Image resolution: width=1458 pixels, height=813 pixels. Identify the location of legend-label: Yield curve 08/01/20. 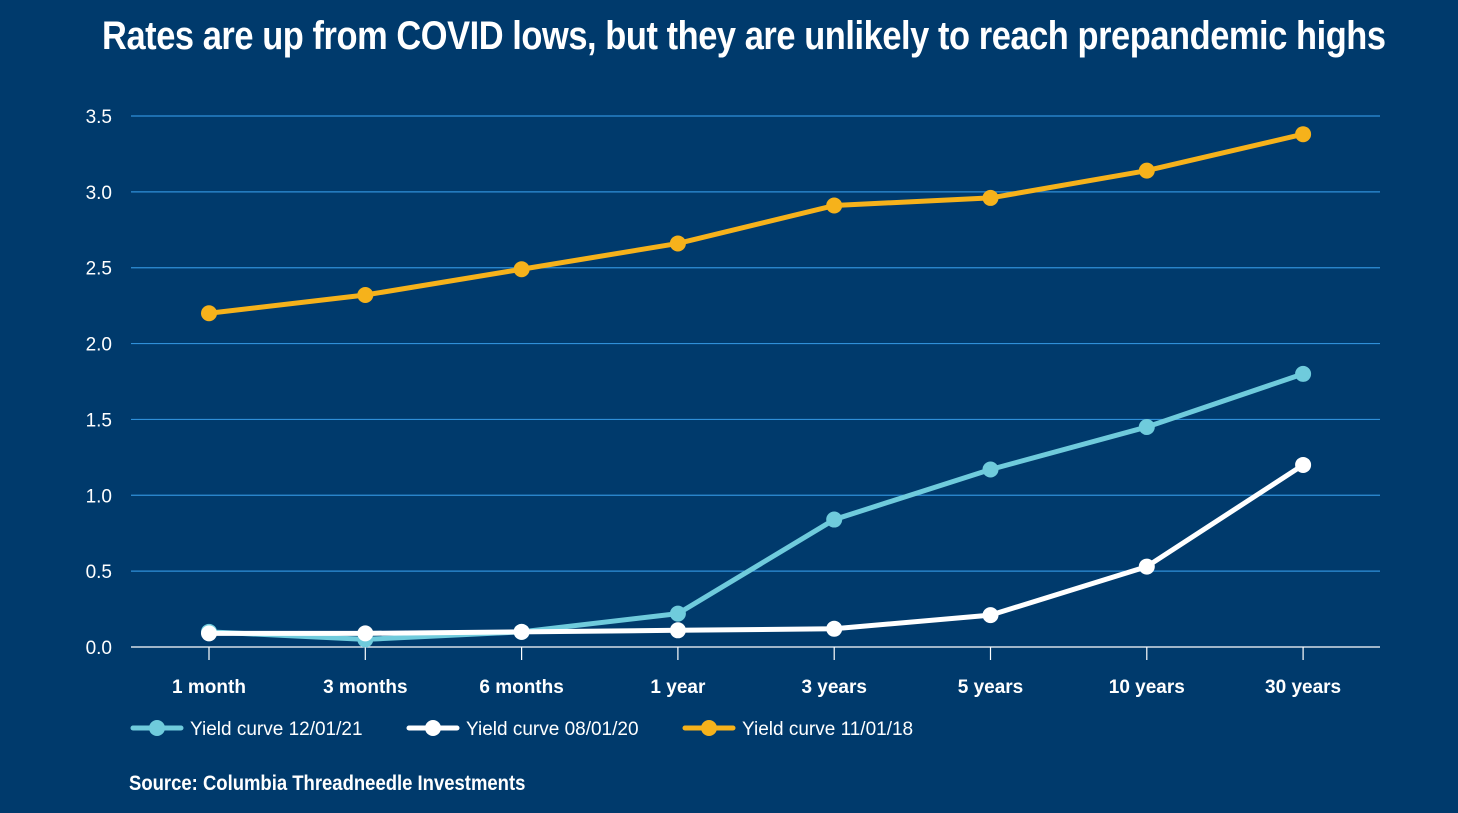
(552, 729).